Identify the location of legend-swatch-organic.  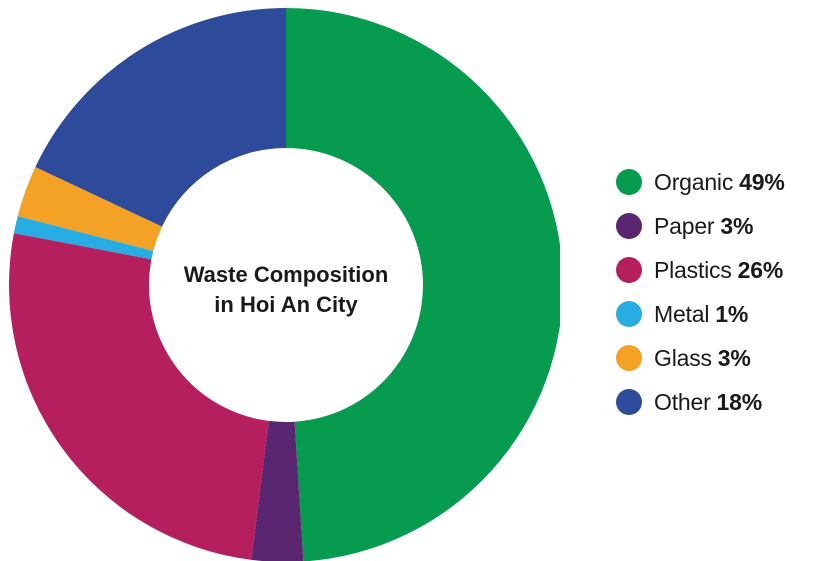
(629, 182).